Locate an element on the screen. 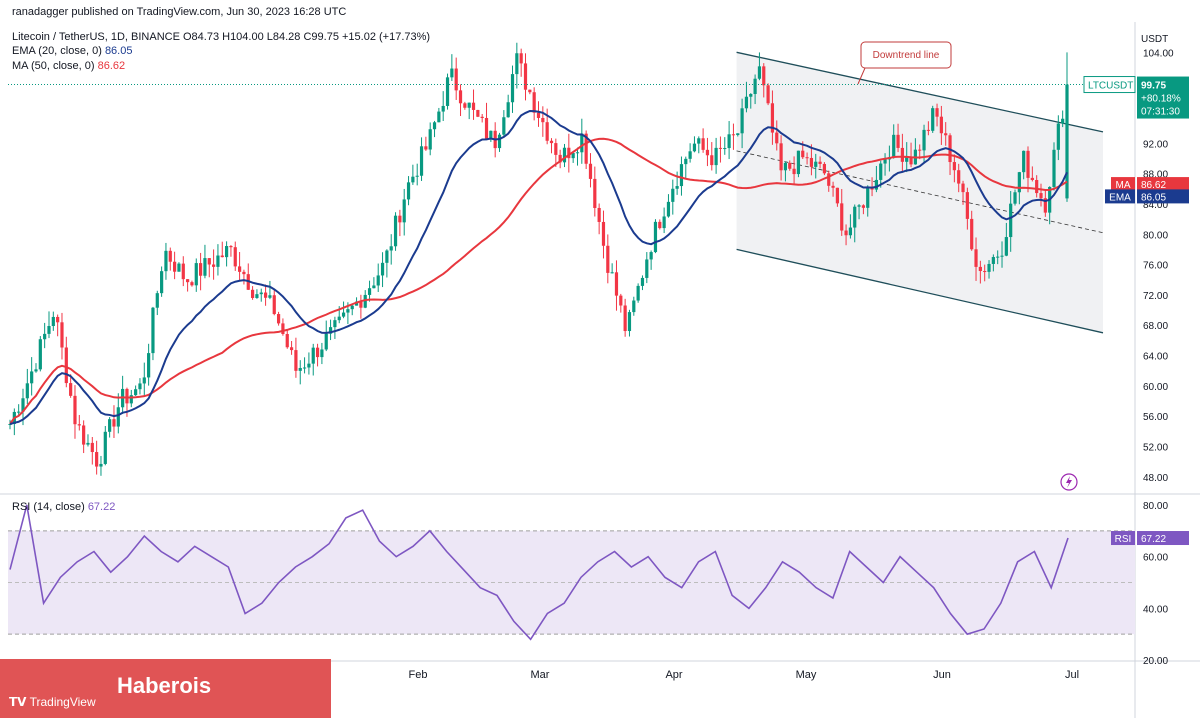 This screenshot has height=718, width=1200. annotation-text: Downtrend line is located at coordinates (906, 55).